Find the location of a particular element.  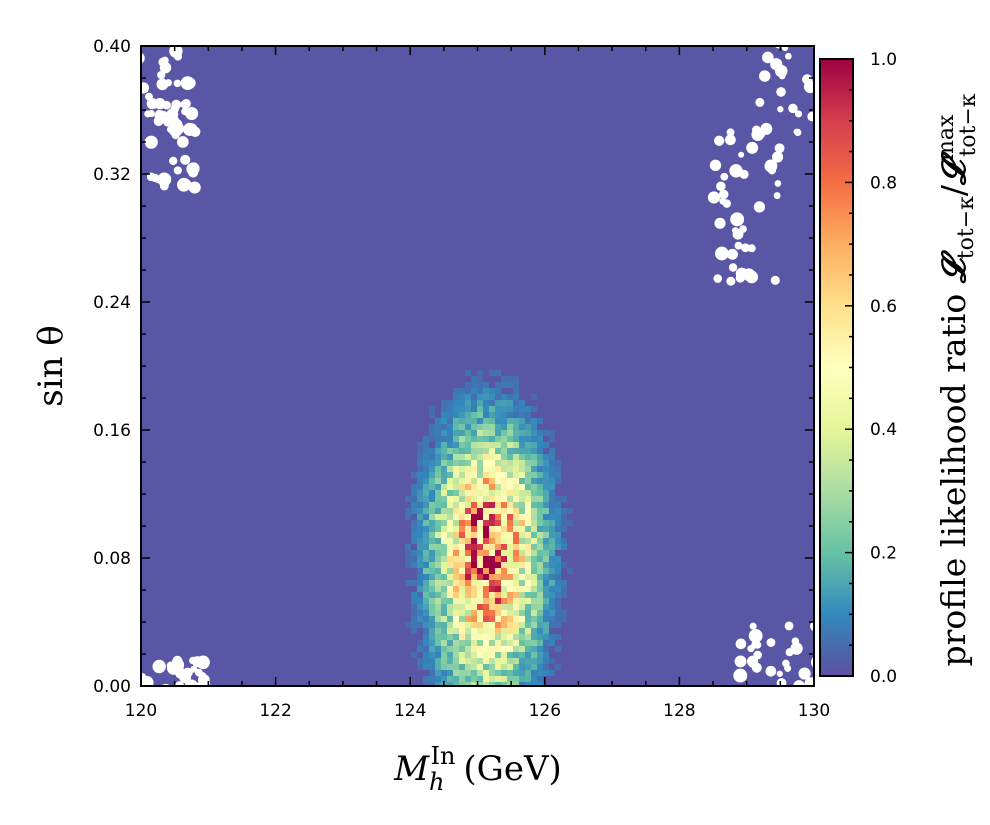

x-tick-label: 124 is located at coordinates (410, 711).